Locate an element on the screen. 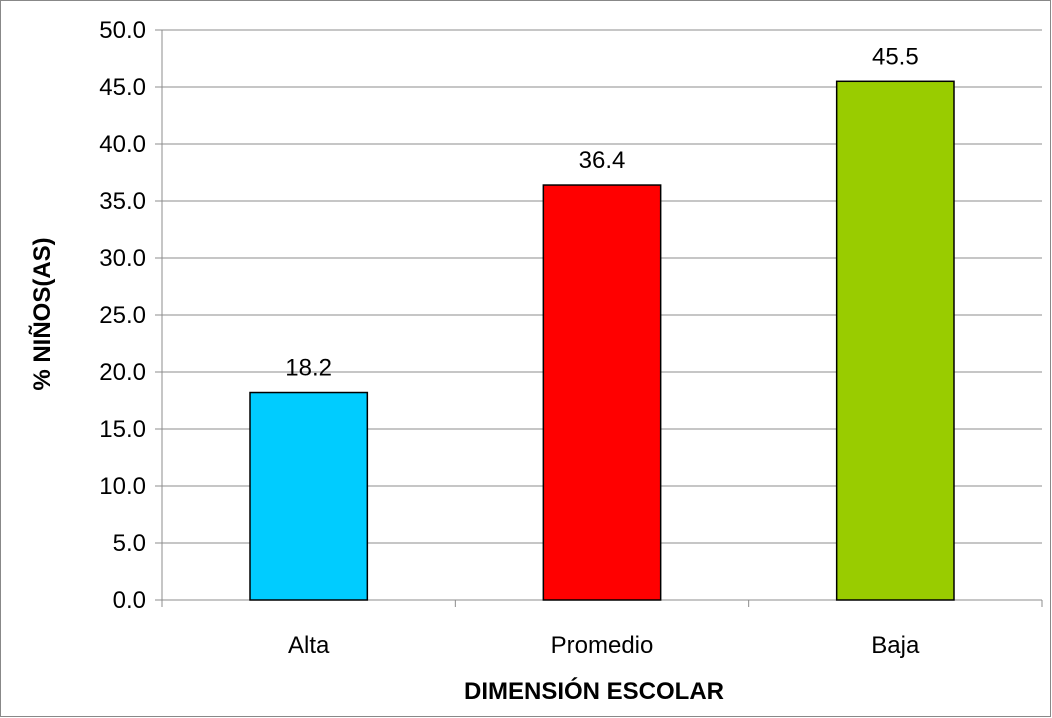  bar-promedio is located at coordinates (602, 392).